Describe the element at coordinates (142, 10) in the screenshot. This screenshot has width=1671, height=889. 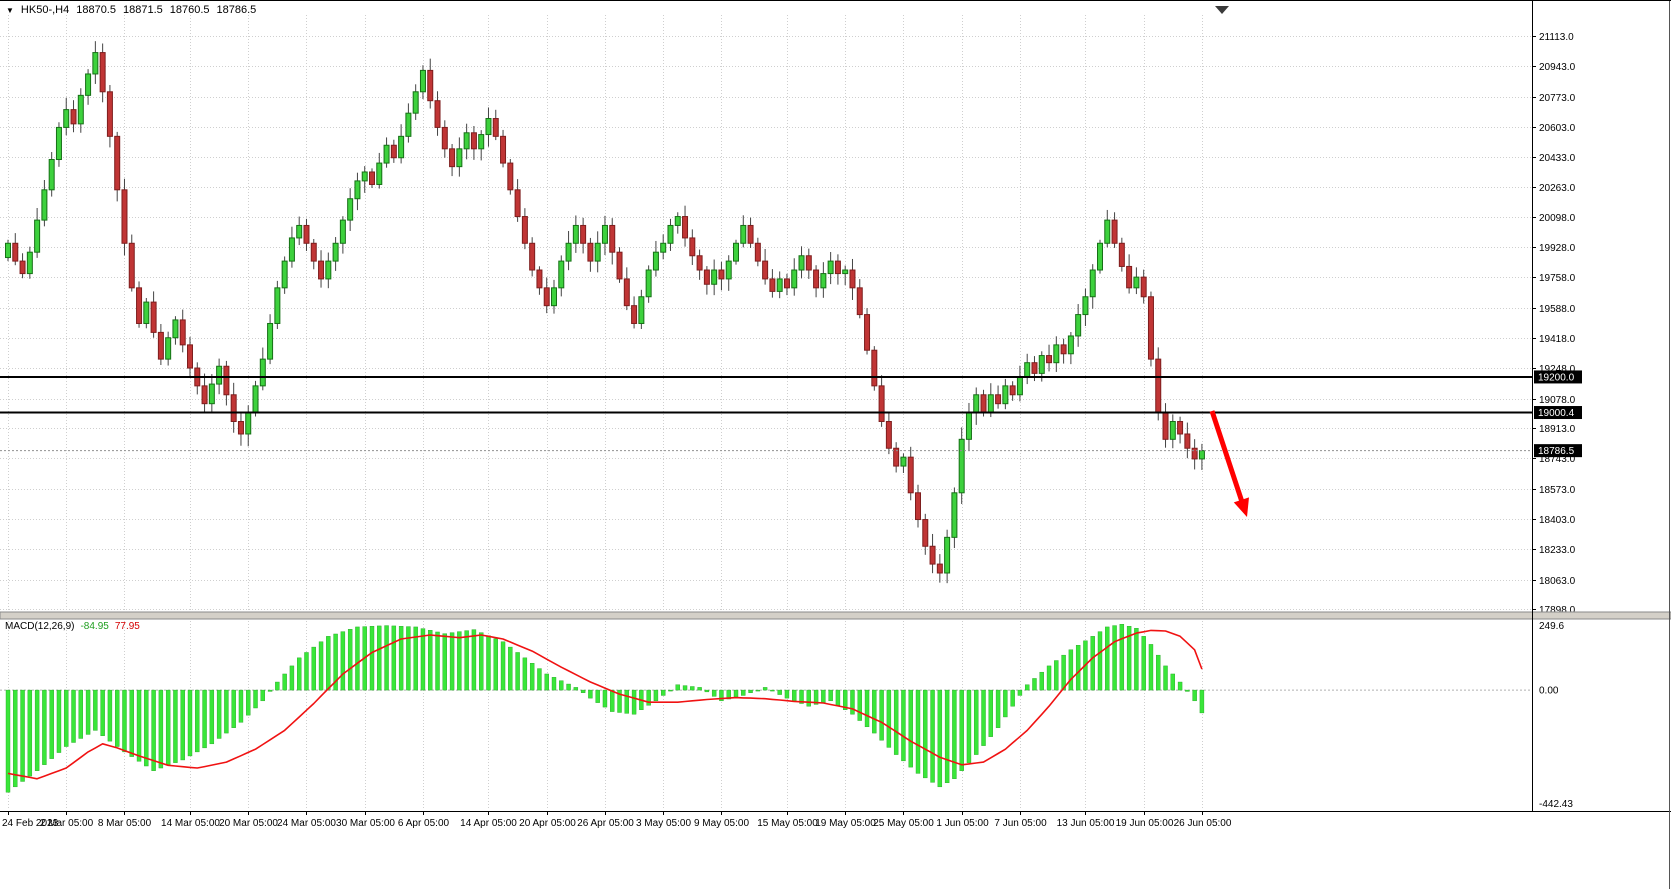
I see `high-value: 18871.5` at that location.